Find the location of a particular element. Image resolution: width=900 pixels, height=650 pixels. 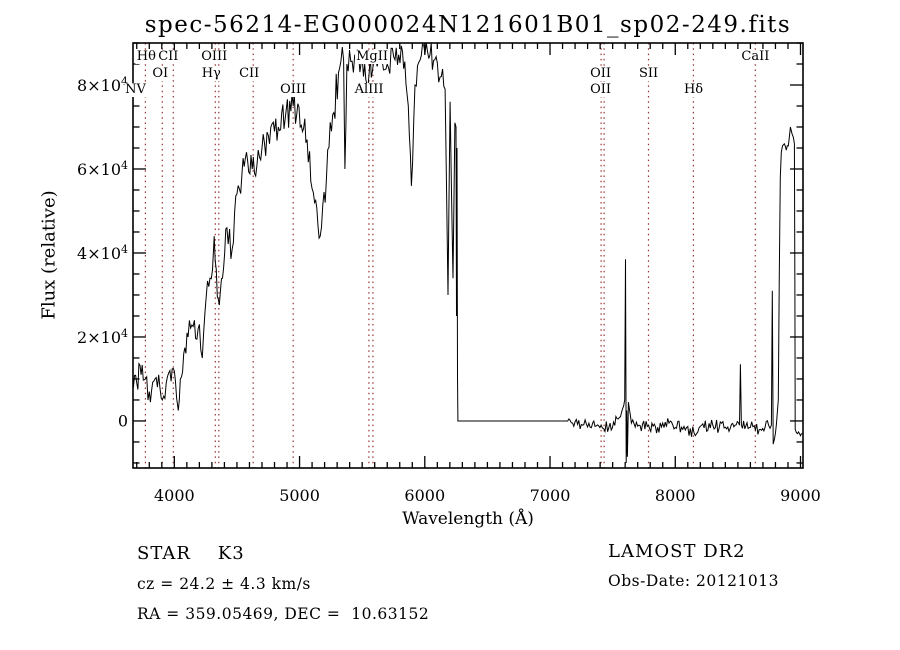

x-tick-label: 8000 is located at coordinates (675, 495).